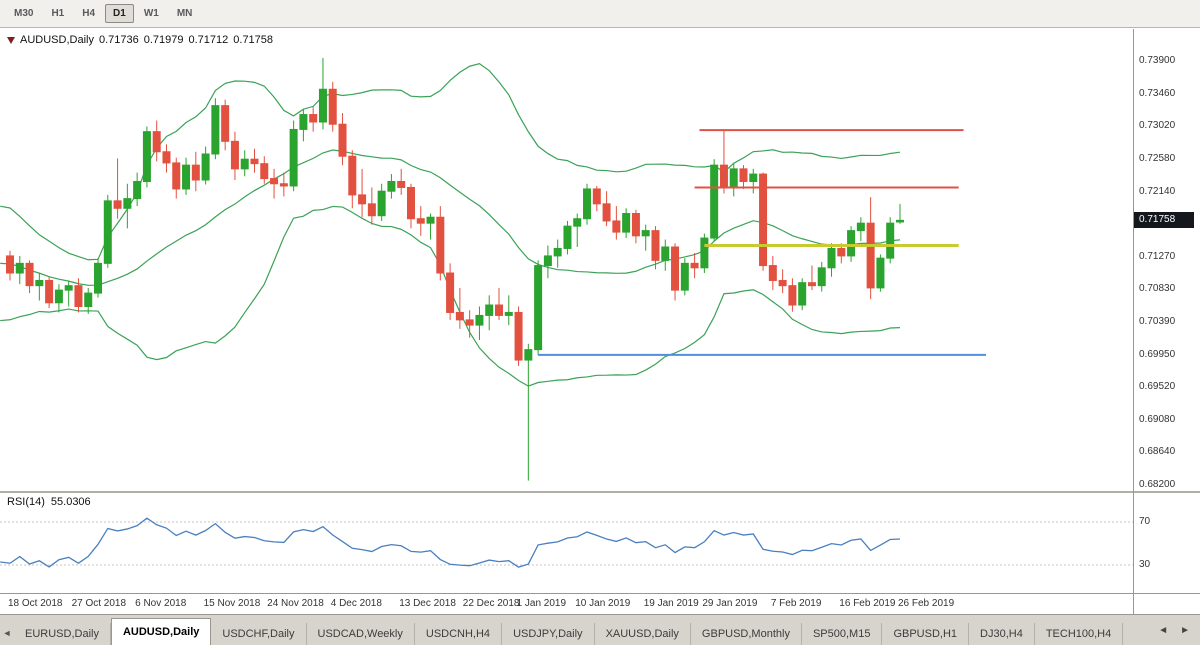 The image size is (1200, 645). I want to click on rsi-line, so click(450, 542).